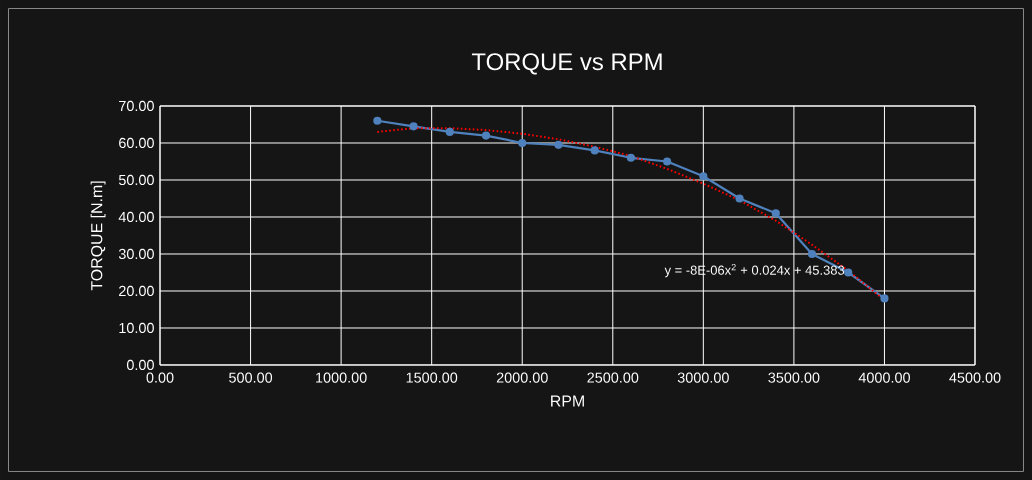  What do you see at coordinates (136, 291) in the screenshot?
I see `y-tick-label: 20.00` at bounding box center [136, 291].